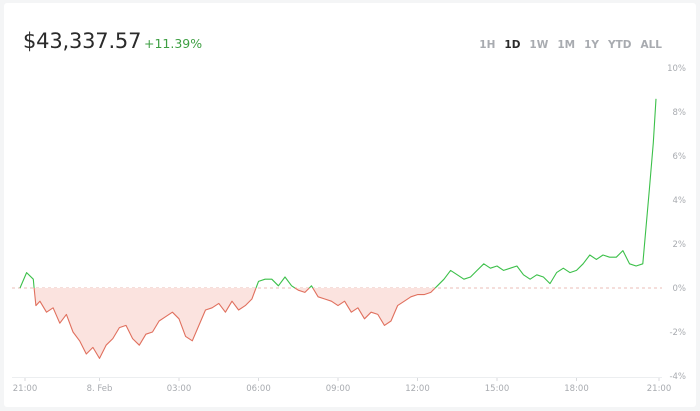  What do you see at coordinates (680, 201) in the screenshot?
I see `y-tick-label: 4%` at bounding box center [680, 201].